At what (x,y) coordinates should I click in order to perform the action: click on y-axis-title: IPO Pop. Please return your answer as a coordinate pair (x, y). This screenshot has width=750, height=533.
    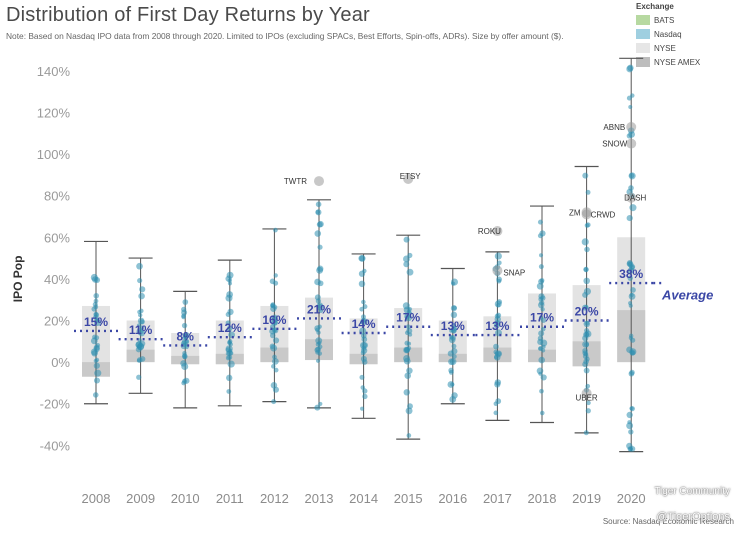
    Looking at the image, I should click on (18, 279).